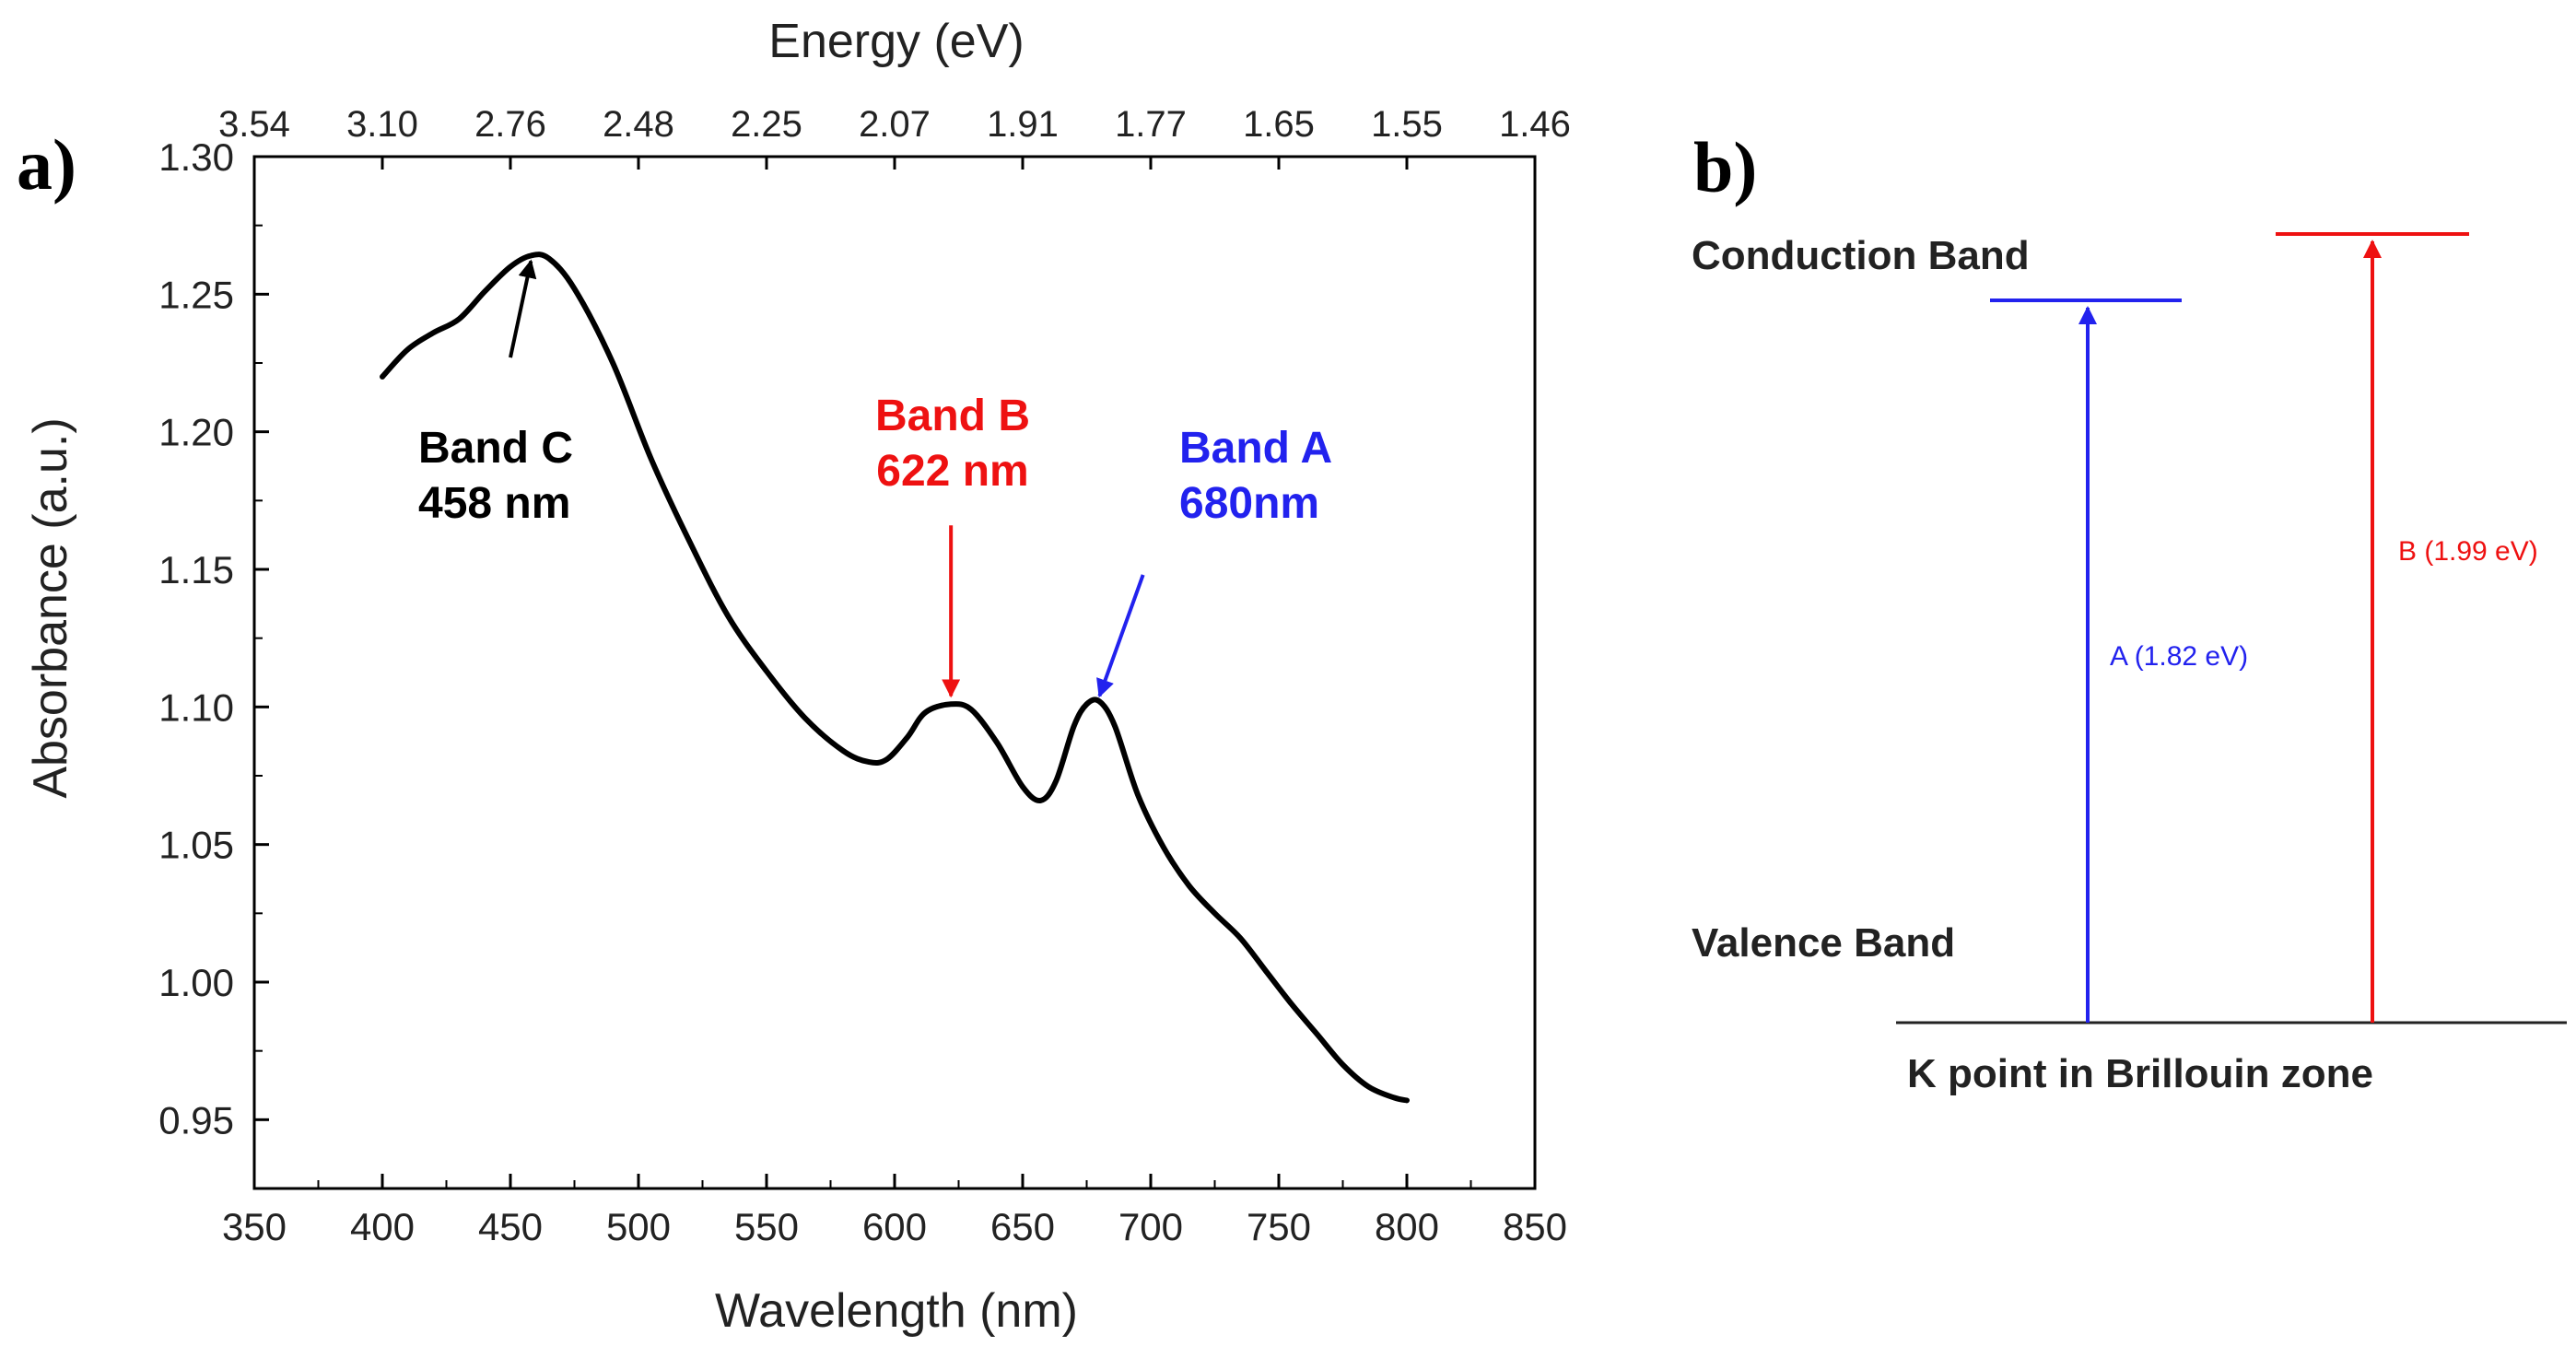 The height and width of the screenshot is (1358, 2576). Describe the element at coordinates (196, 294) in the screenshot. I see `y-tick-label: 1.25` at that location.